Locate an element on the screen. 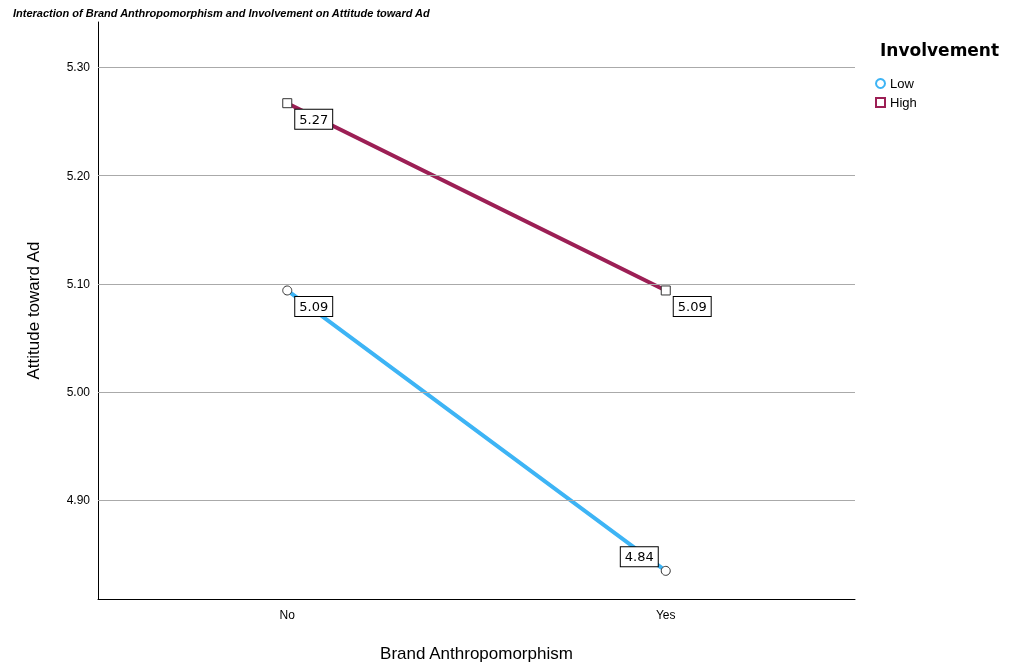  y-tick-label: 5.10 is located at coordinates (78, 283).